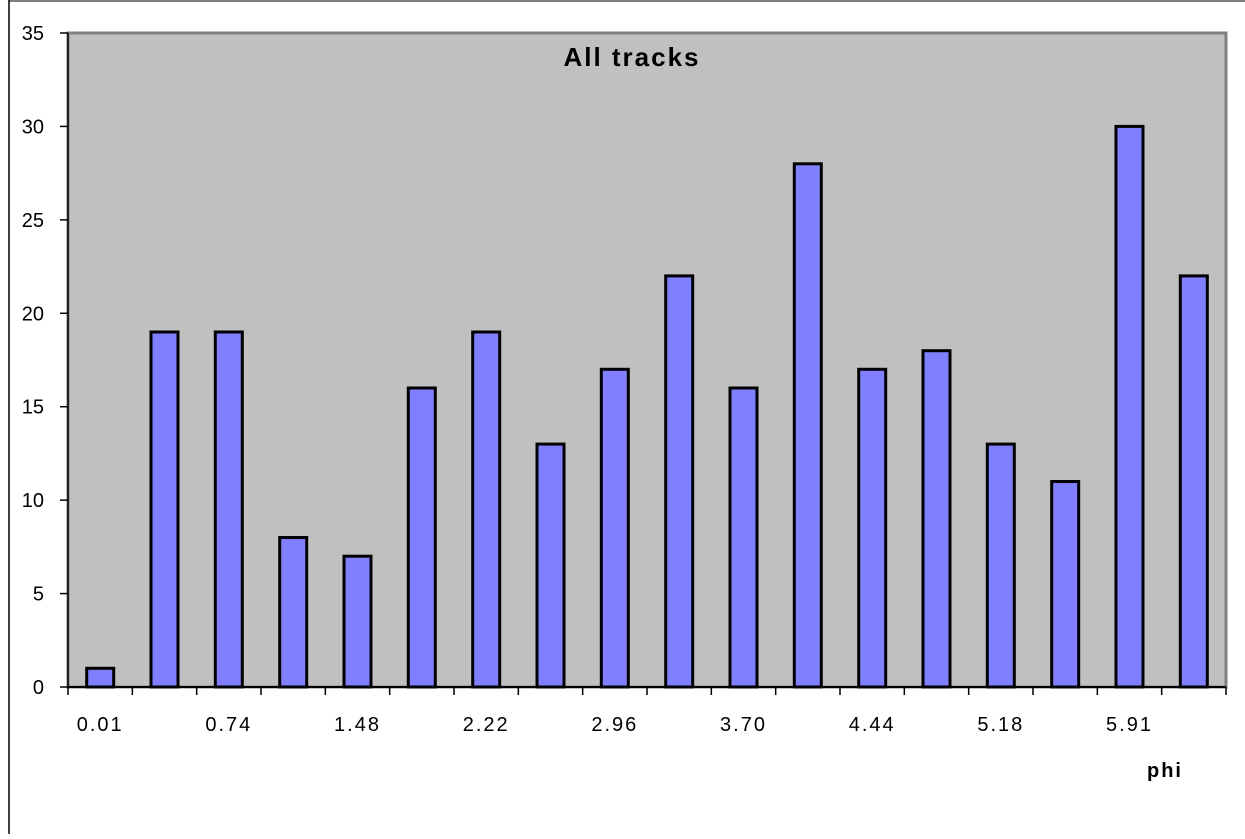  What do you see at coordinates (357, 725) in the screenshot?
I see `x-tick-label: 1.48` at bounding box center [357, 725].